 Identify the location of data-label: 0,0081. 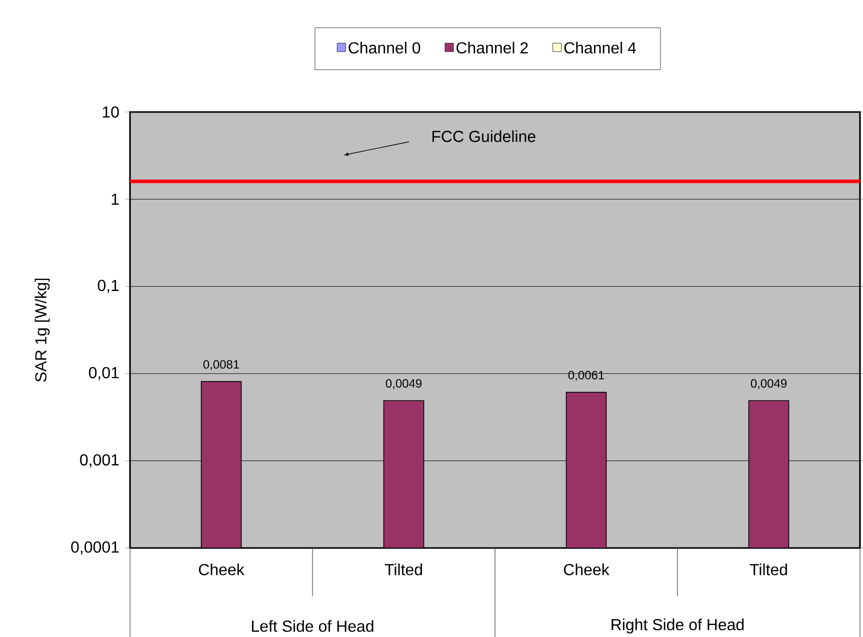
(221, 365).